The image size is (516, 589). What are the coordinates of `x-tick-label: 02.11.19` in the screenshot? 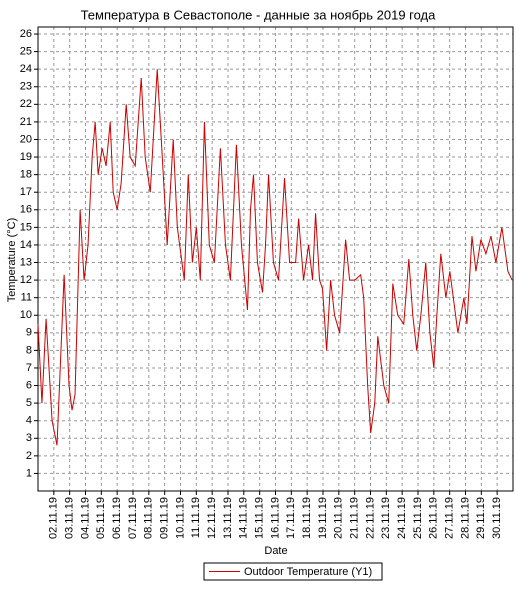 It's located at (54, 518).